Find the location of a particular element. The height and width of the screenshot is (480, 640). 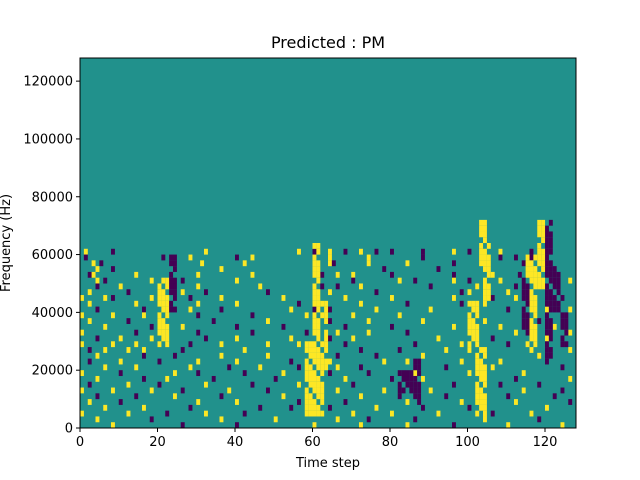

x-tick-label: 0 is located at coordinates (80, 442).